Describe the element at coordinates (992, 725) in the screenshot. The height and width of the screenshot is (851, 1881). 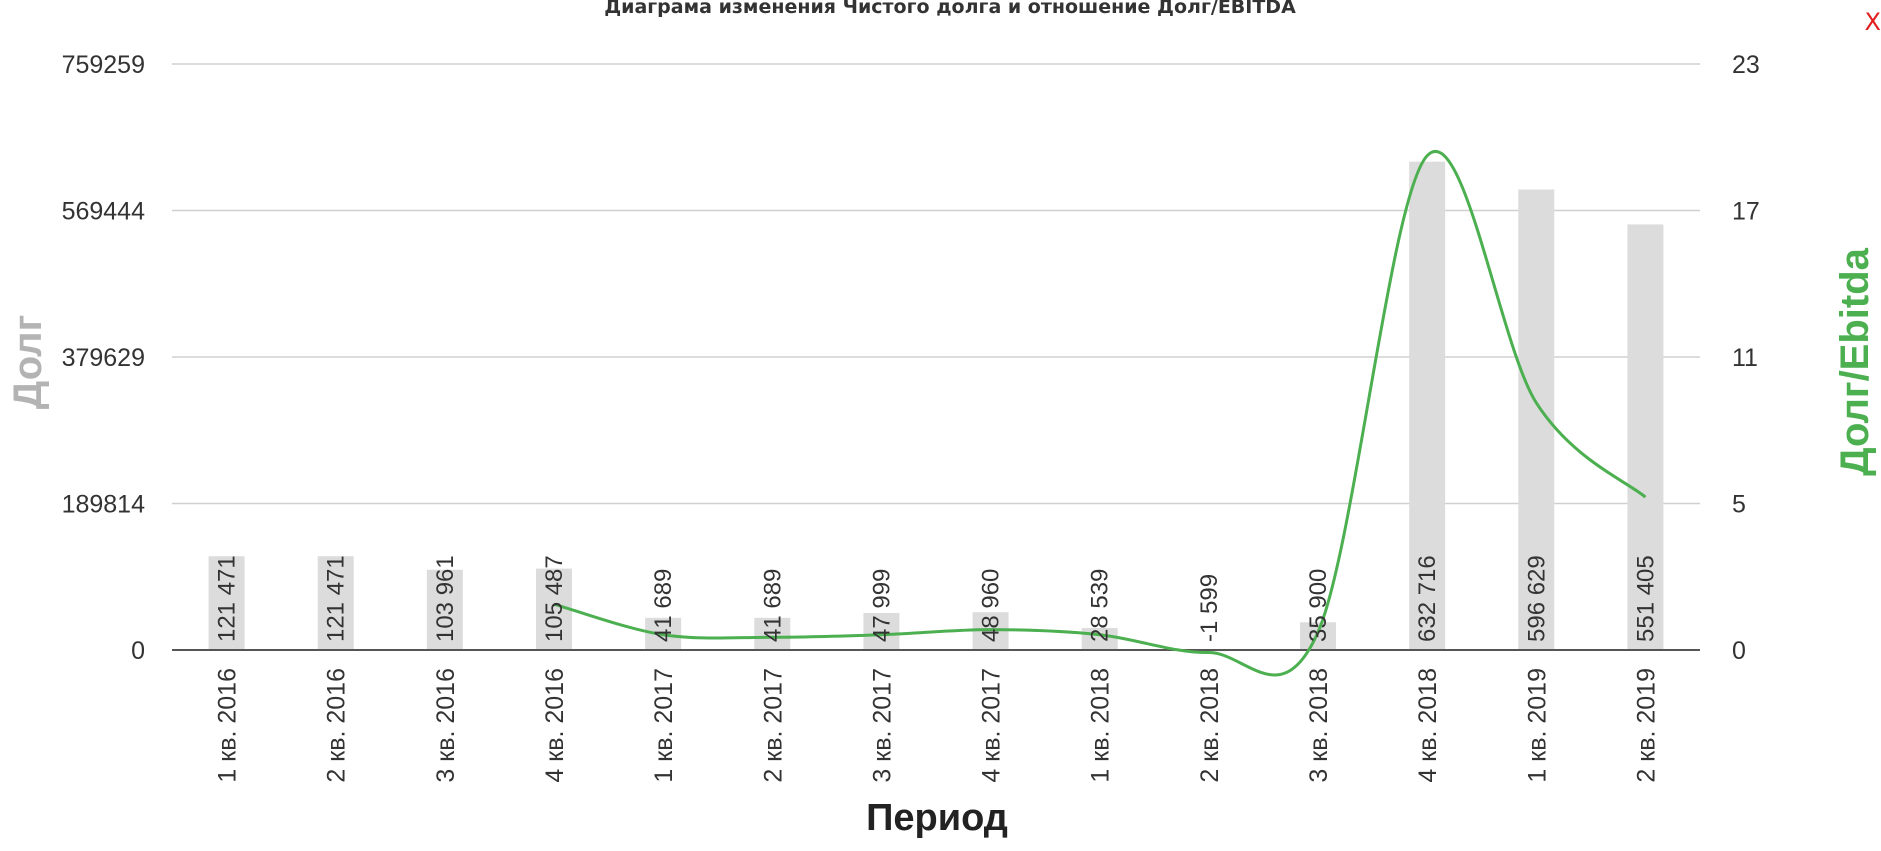
I see `x-tick-label: 4 кв. 2017` at that location.